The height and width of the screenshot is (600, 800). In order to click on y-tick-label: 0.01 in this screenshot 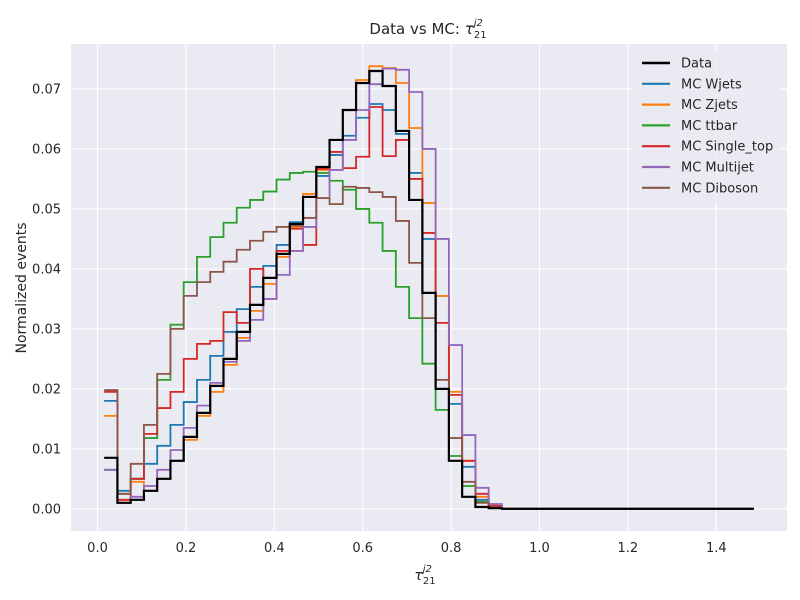, I will do `click(46, 449)`.